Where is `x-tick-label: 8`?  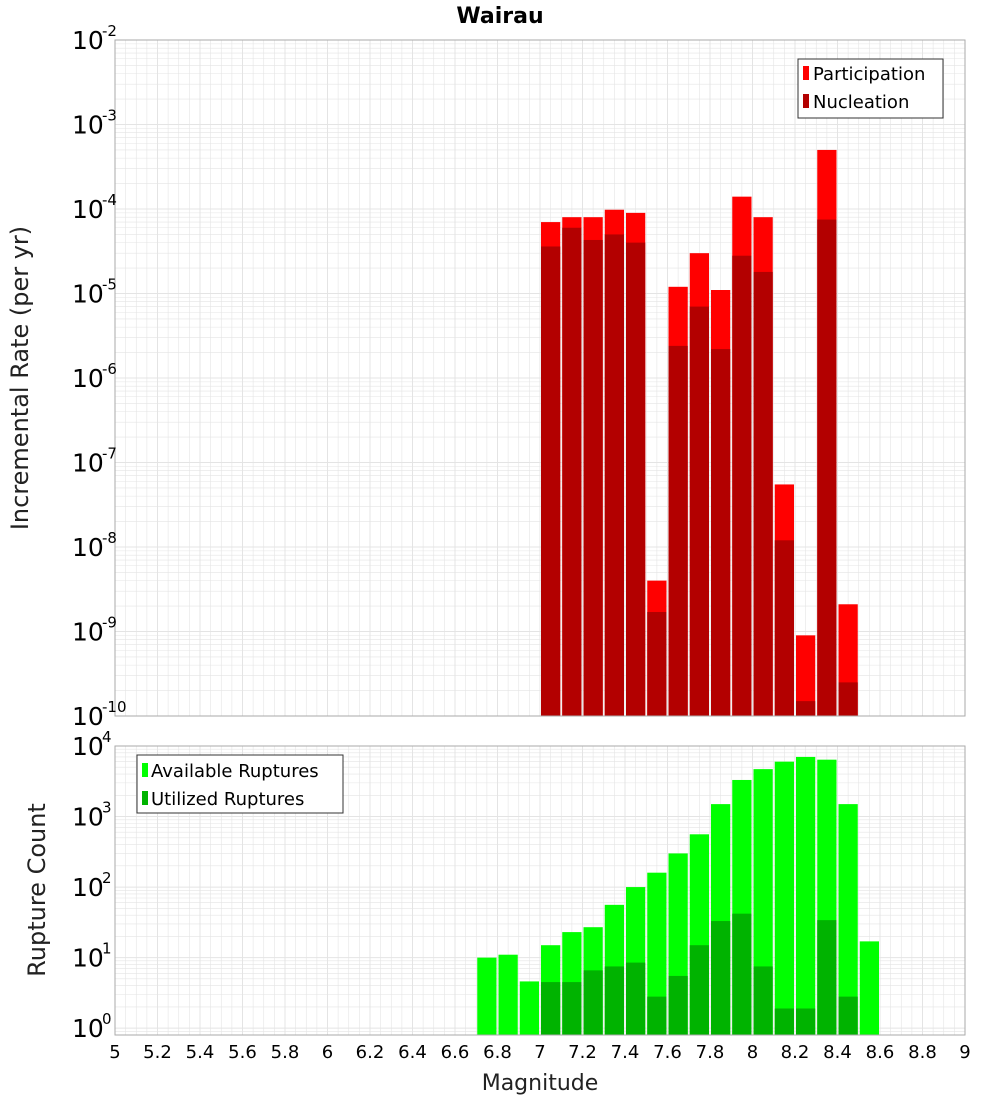 x-tick-label: 8 is located at coordinates (752, 1052).